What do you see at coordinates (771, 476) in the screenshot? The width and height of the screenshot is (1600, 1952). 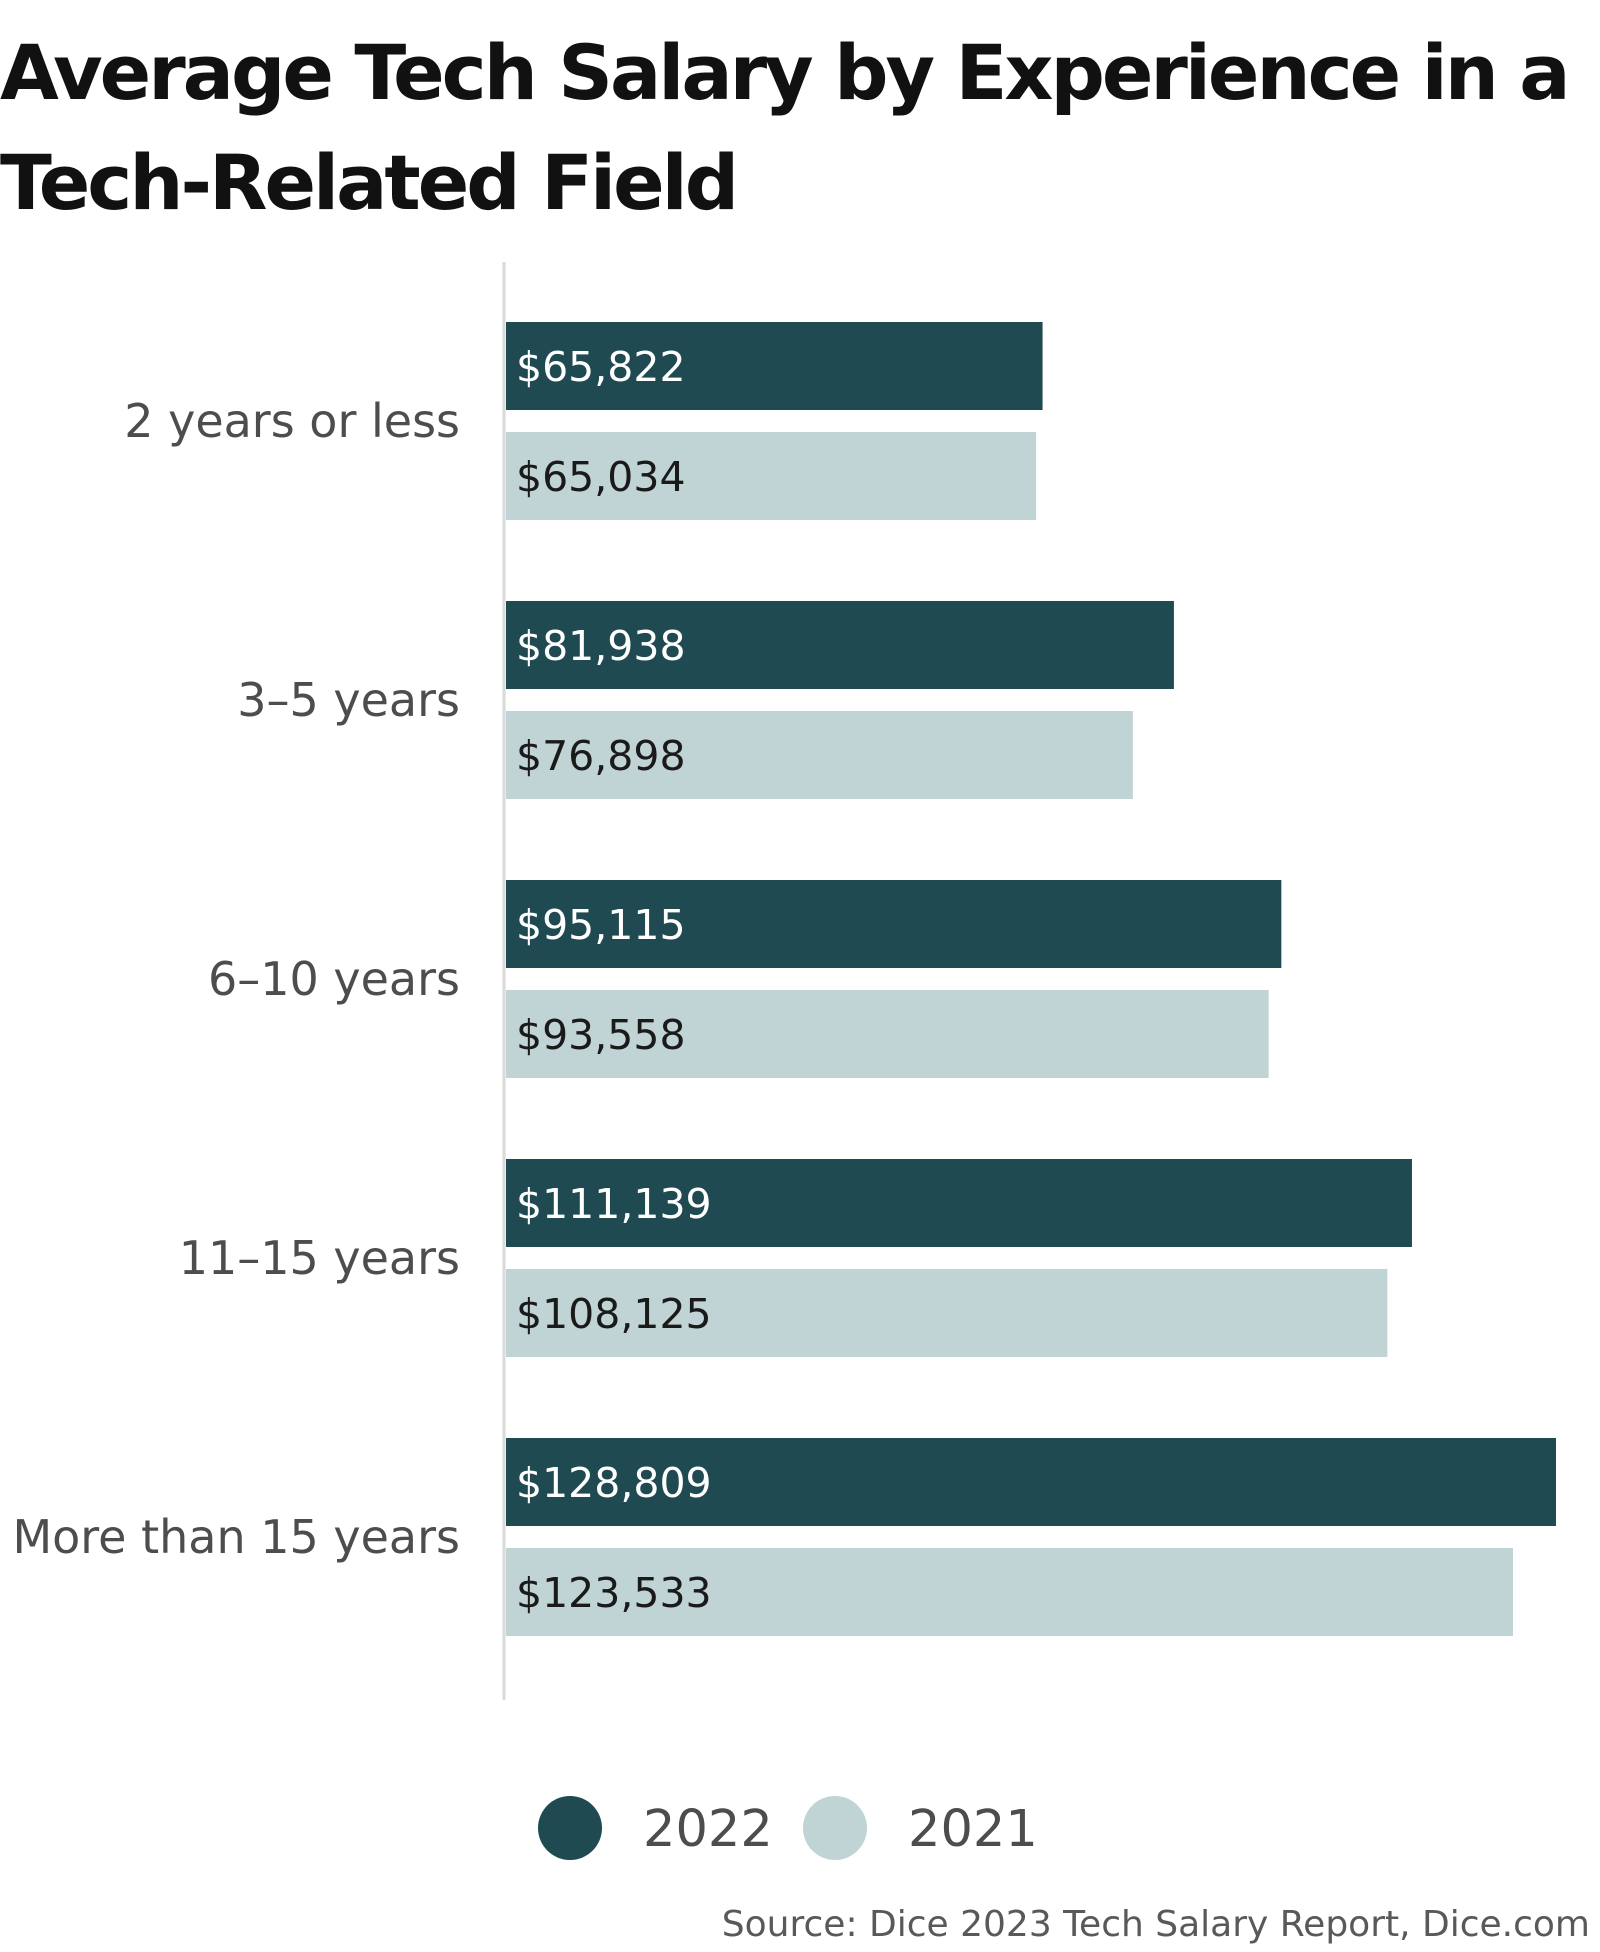 I see `bar-2021-2-years-or-less` at bounding box center [771, 476].